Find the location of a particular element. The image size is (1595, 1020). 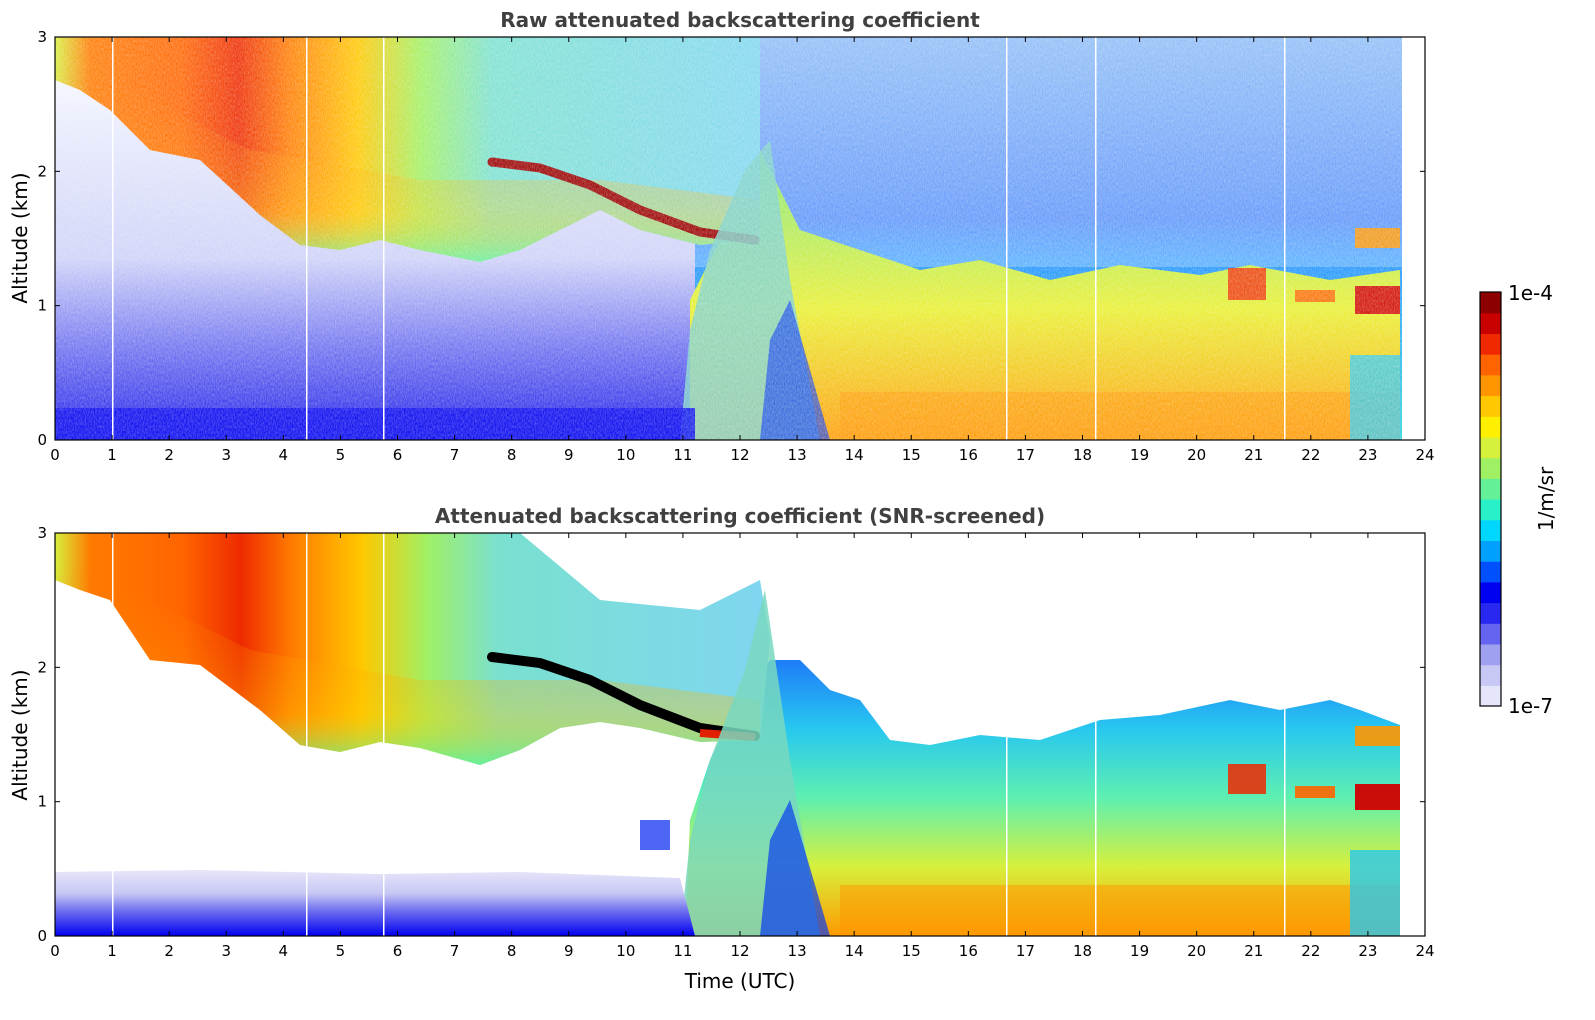

colorbar-swatches is located at coordinates (1490, 499).